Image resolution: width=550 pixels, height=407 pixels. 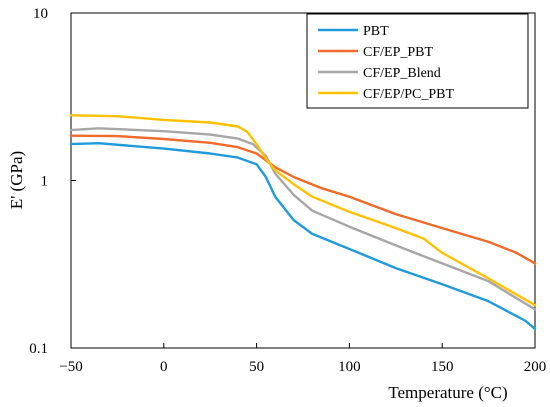 I want to click on x-tick-label: 150, so click(x=442, y=367).